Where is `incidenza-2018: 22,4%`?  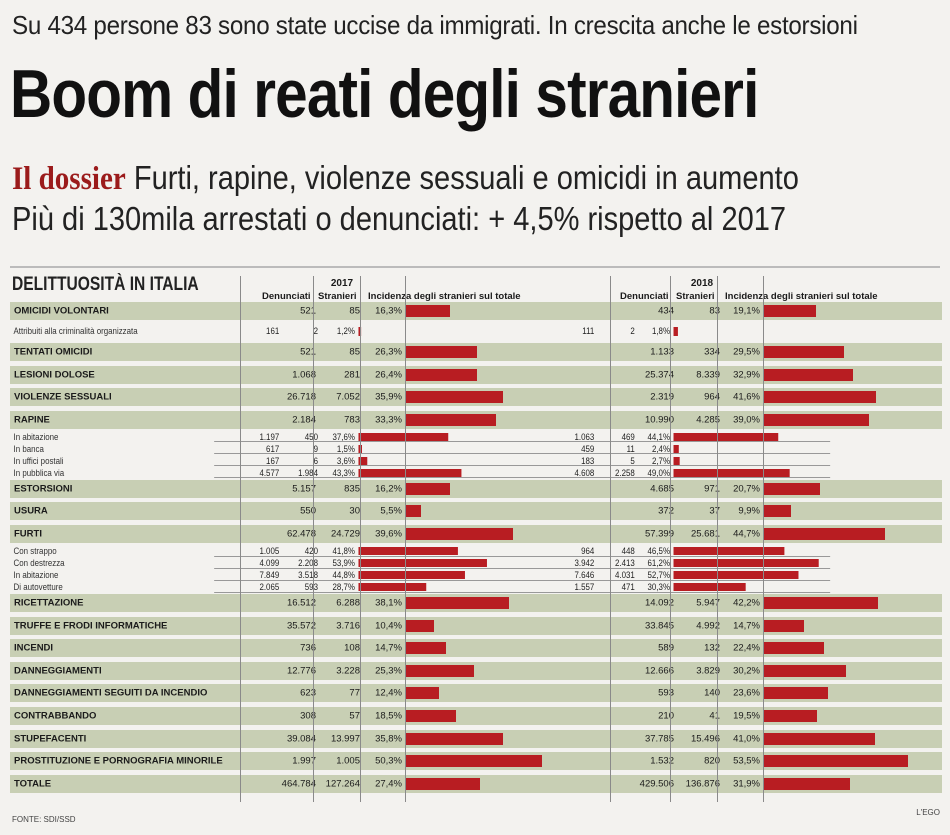
incidenza-2018: 22,4% is located at coordinates (746, 648).